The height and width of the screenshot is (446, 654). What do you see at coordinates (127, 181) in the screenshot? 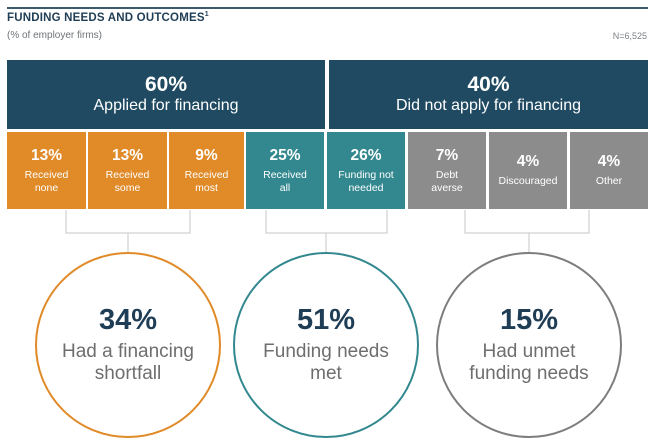
I see `segment-received-some-label: Received some` at bounding box center [127, 181].